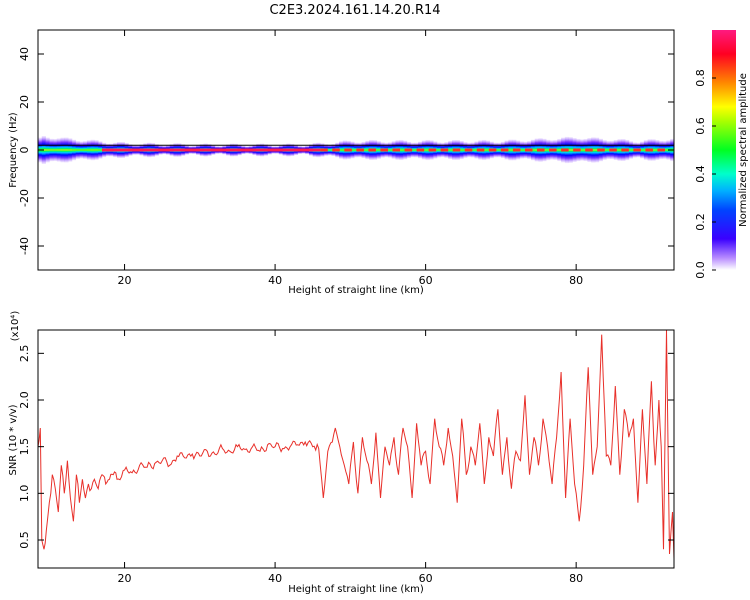 This screenshot has height=600, width=750. What do you see at coordinates (15, 326) in the screenshot?
I see `snr-yunit: (x10⁴)` at bounding box center [15, 326].